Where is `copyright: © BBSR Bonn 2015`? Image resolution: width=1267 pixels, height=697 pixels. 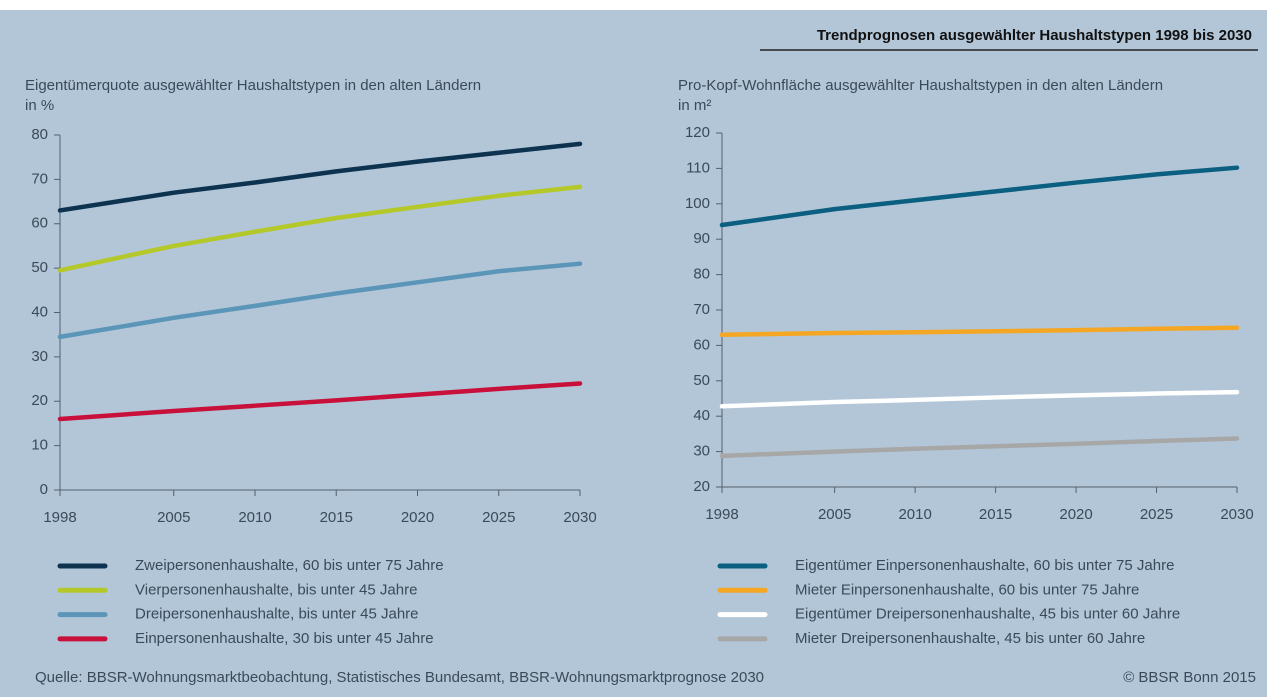 copyright: © BBSR Bonn 2015 is located at coordinates (1189, 677).